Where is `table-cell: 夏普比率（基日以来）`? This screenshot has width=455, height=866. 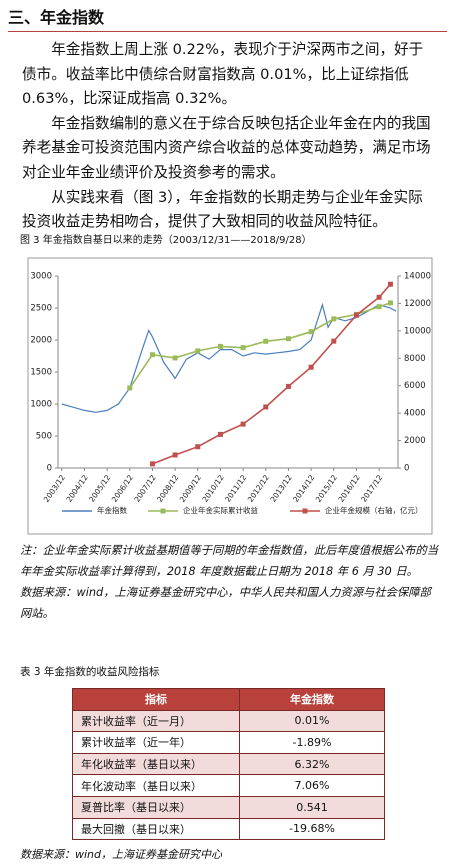 table-cell: 夏普比率（基日以来） is located at coordinates (156, 807).